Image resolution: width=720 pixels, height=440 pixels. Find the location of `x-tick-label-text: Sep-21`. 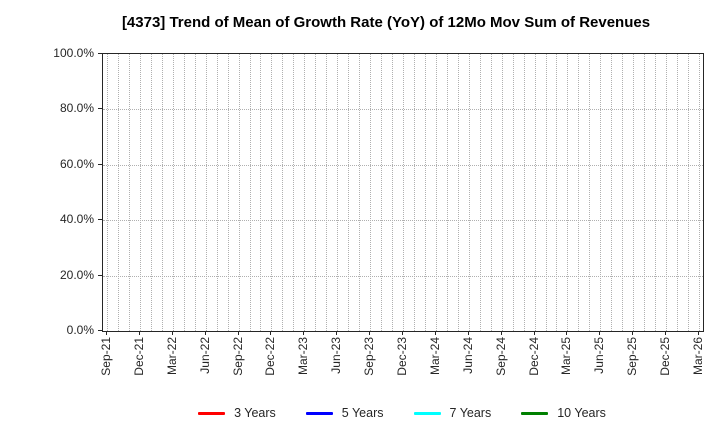

x-tick-label-text: Sep-21 is located at coordinates (106, 356).